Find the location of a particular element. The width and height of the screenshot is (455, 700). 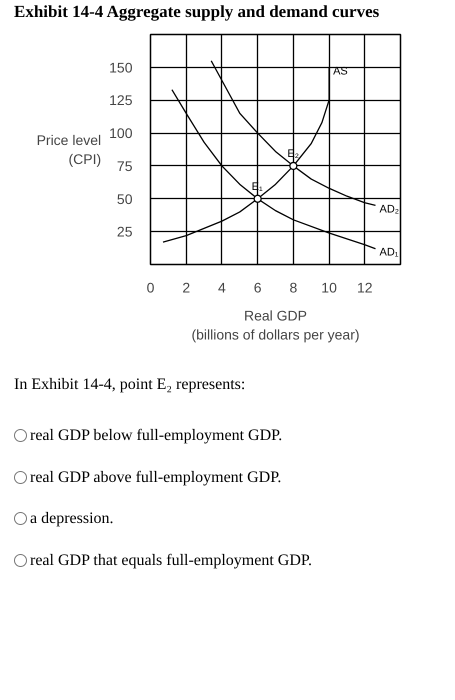

x-tick-label: 6 is located at coordinates (258, 288).